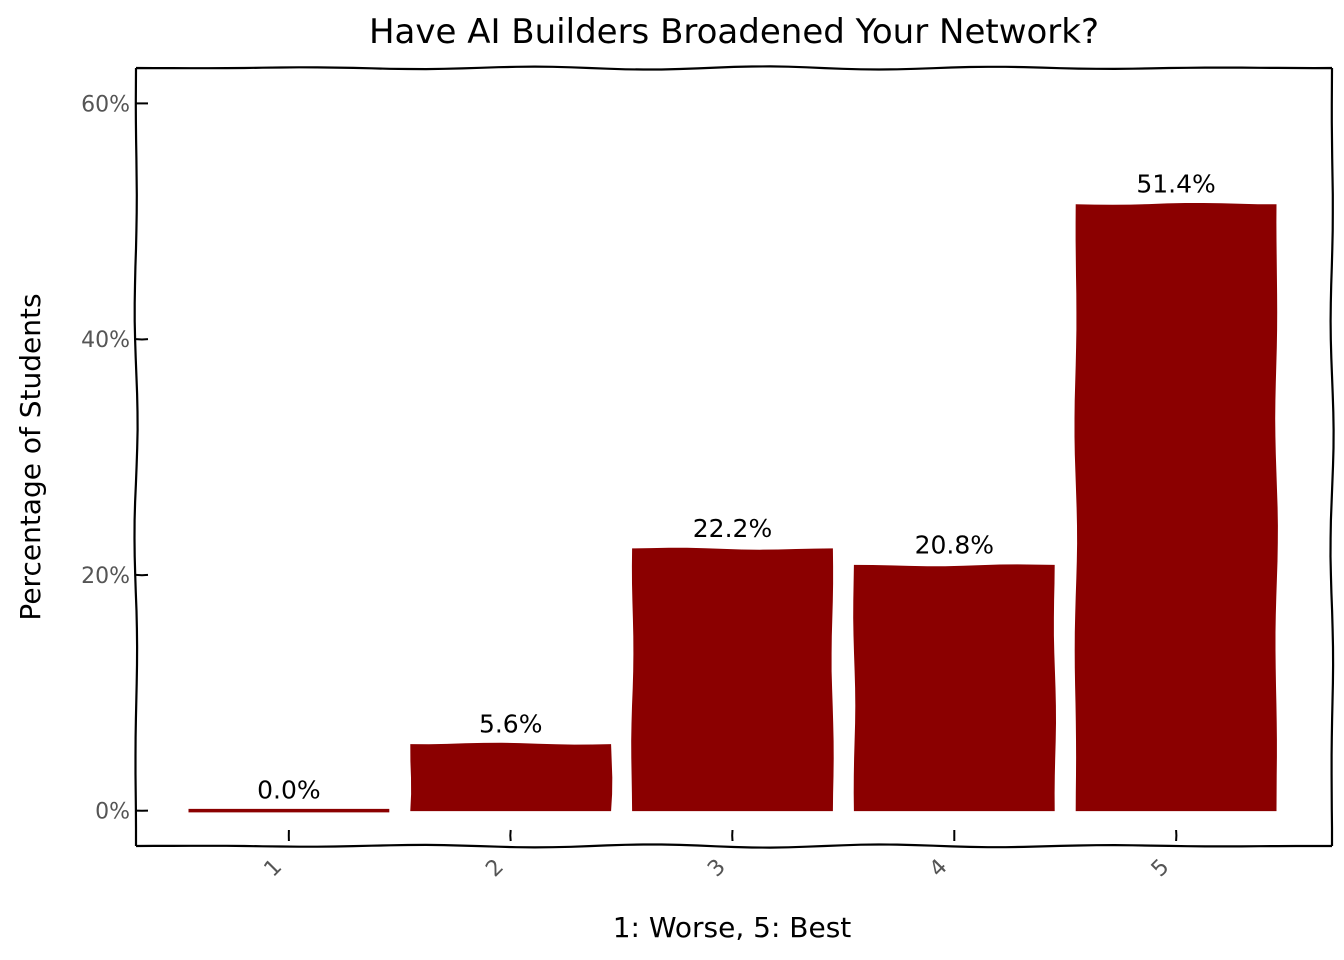 This screenshot has width=1344, height=960. Describe the element at coordinates (105, 340) in the screenshot. I see `y-tick-label: 40%` at that location.